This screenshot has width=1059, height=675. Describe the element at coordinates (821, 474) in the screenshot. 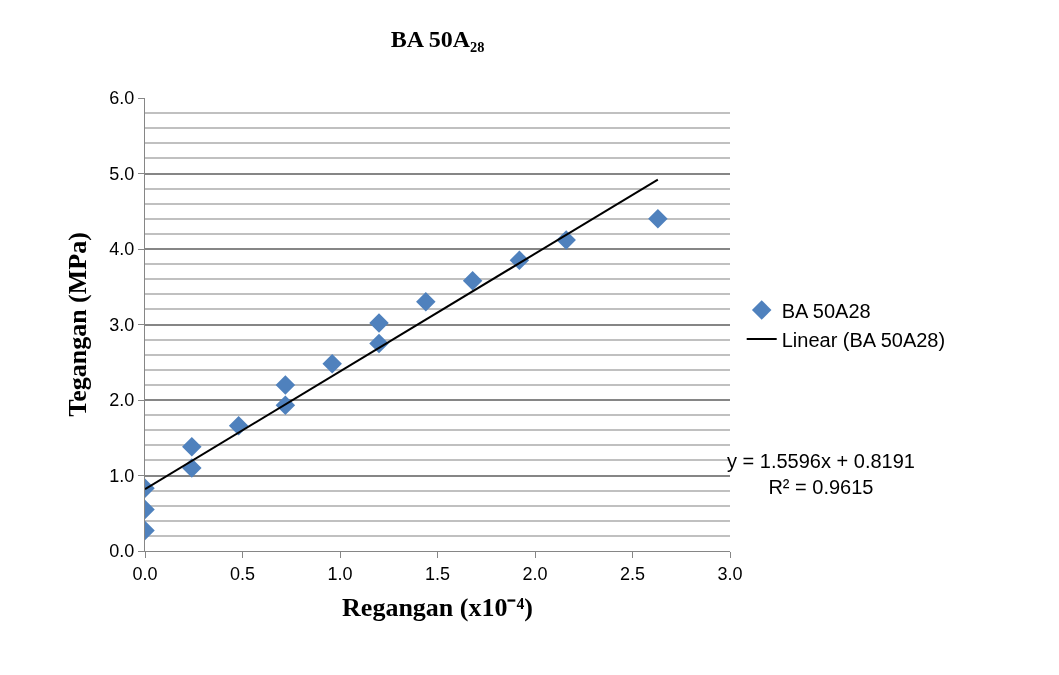

I see `annotation: y = 1.5596x + 0.8191 R² = 0.9615` at that location.